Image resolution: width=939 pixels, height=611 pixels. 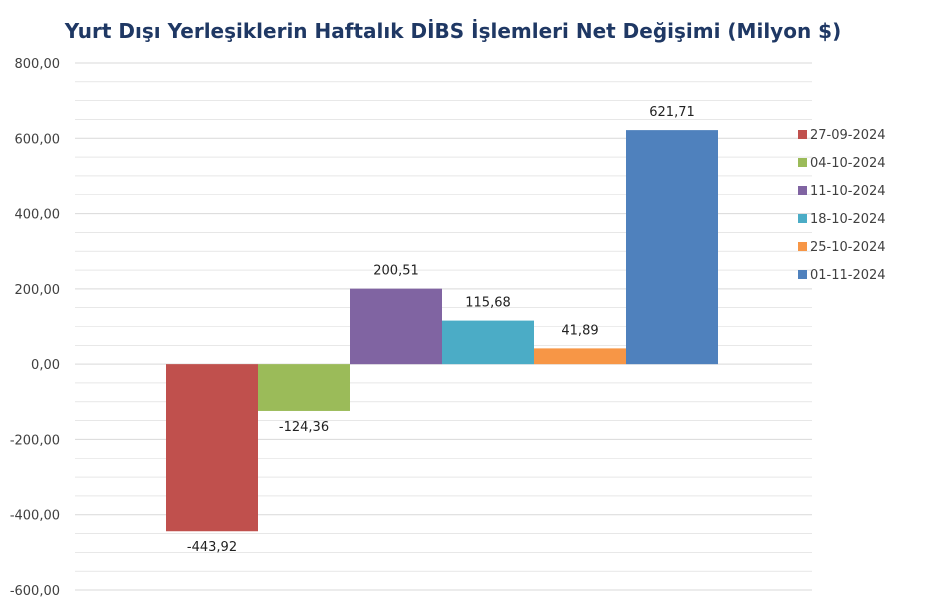 I want to click on y-tick-label: 200,00, so click(x=38, y=290).